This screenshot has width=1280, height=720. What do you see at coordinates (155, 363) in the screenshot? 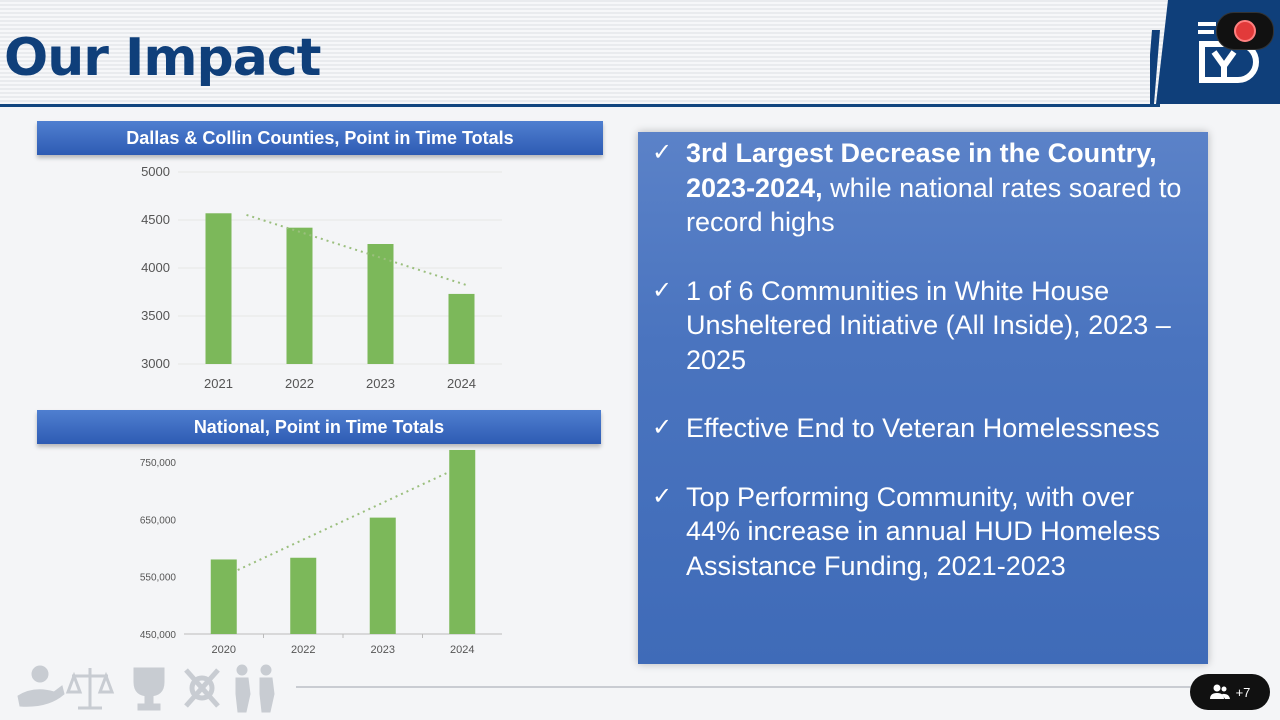
I see `y-tick-label: 3000` at bounding box center [155, 363].